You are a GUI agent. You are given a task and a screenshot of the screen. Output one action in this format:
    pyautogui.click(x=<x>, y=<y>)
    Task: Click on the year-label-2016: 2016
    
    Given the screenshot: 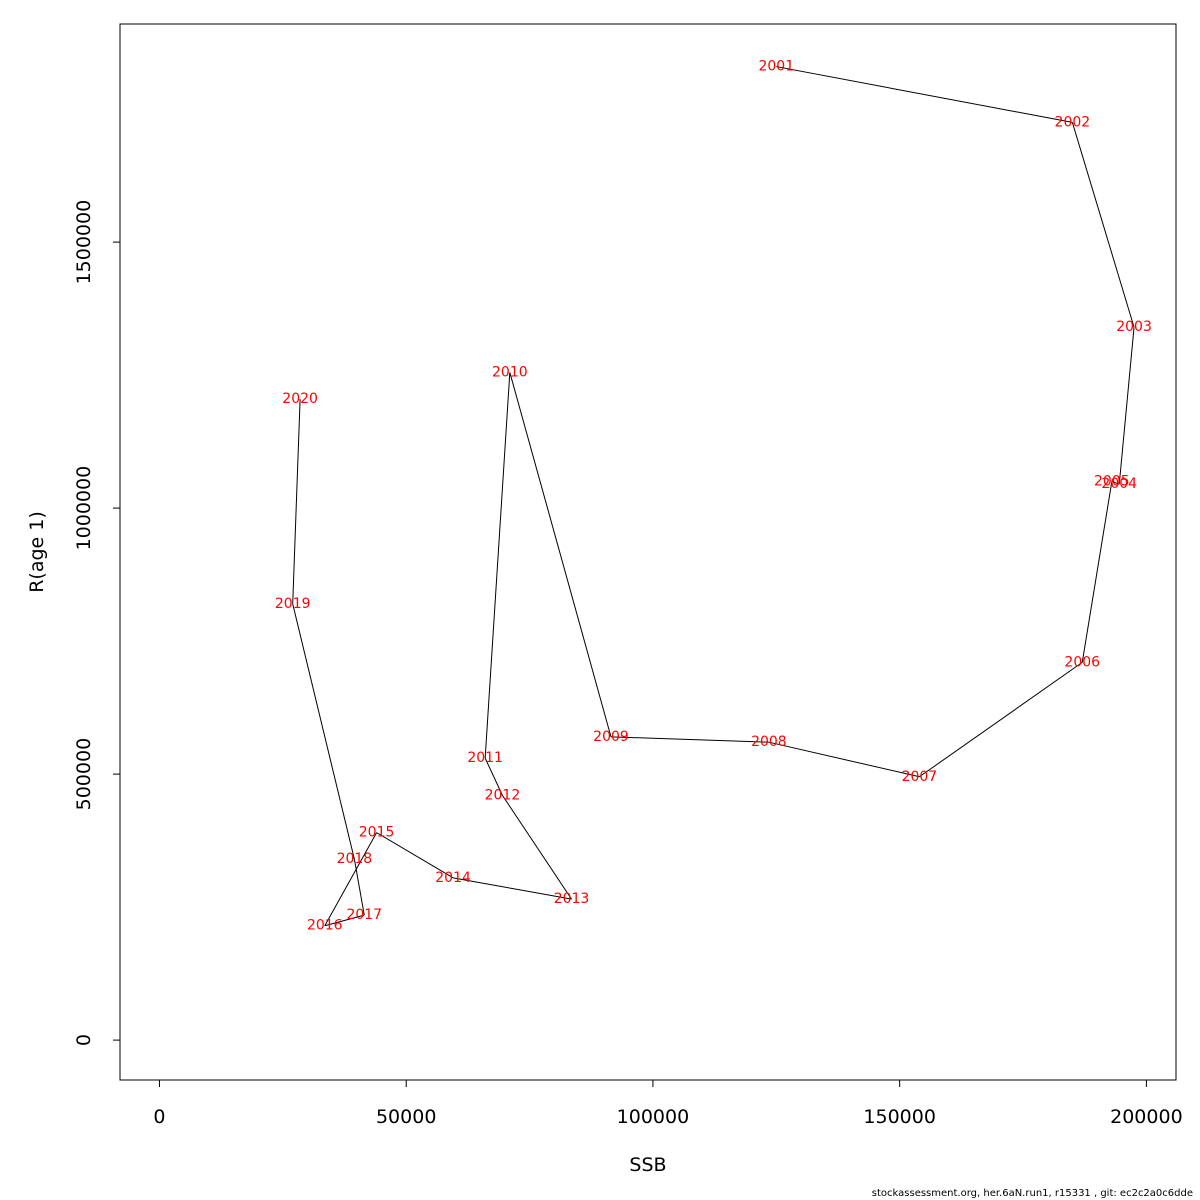 What is the action you would take?
    pyautogui.click(x=325, y=926)
    